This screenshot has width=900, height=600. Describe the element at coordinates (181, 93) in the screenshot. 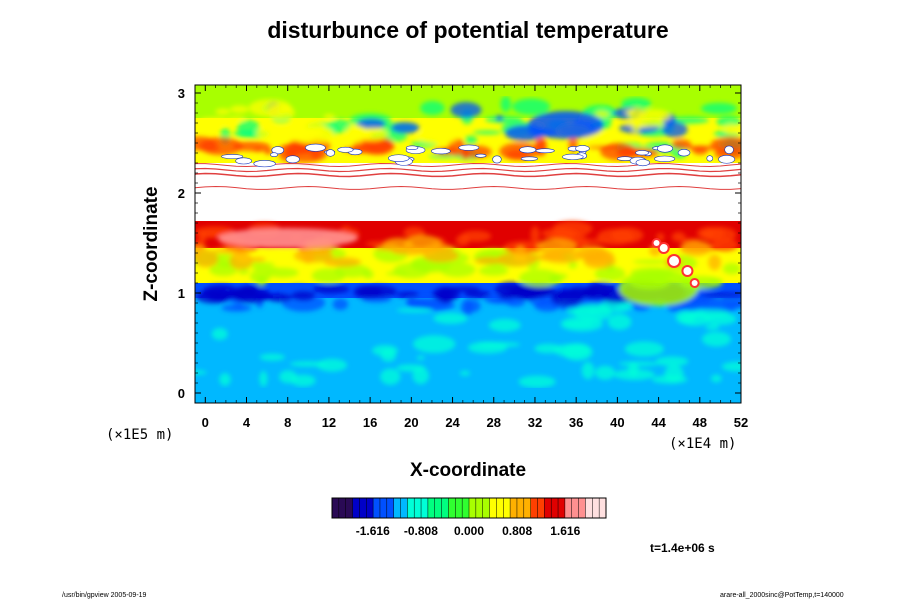

I see `y-tick-label: 3` at that location.